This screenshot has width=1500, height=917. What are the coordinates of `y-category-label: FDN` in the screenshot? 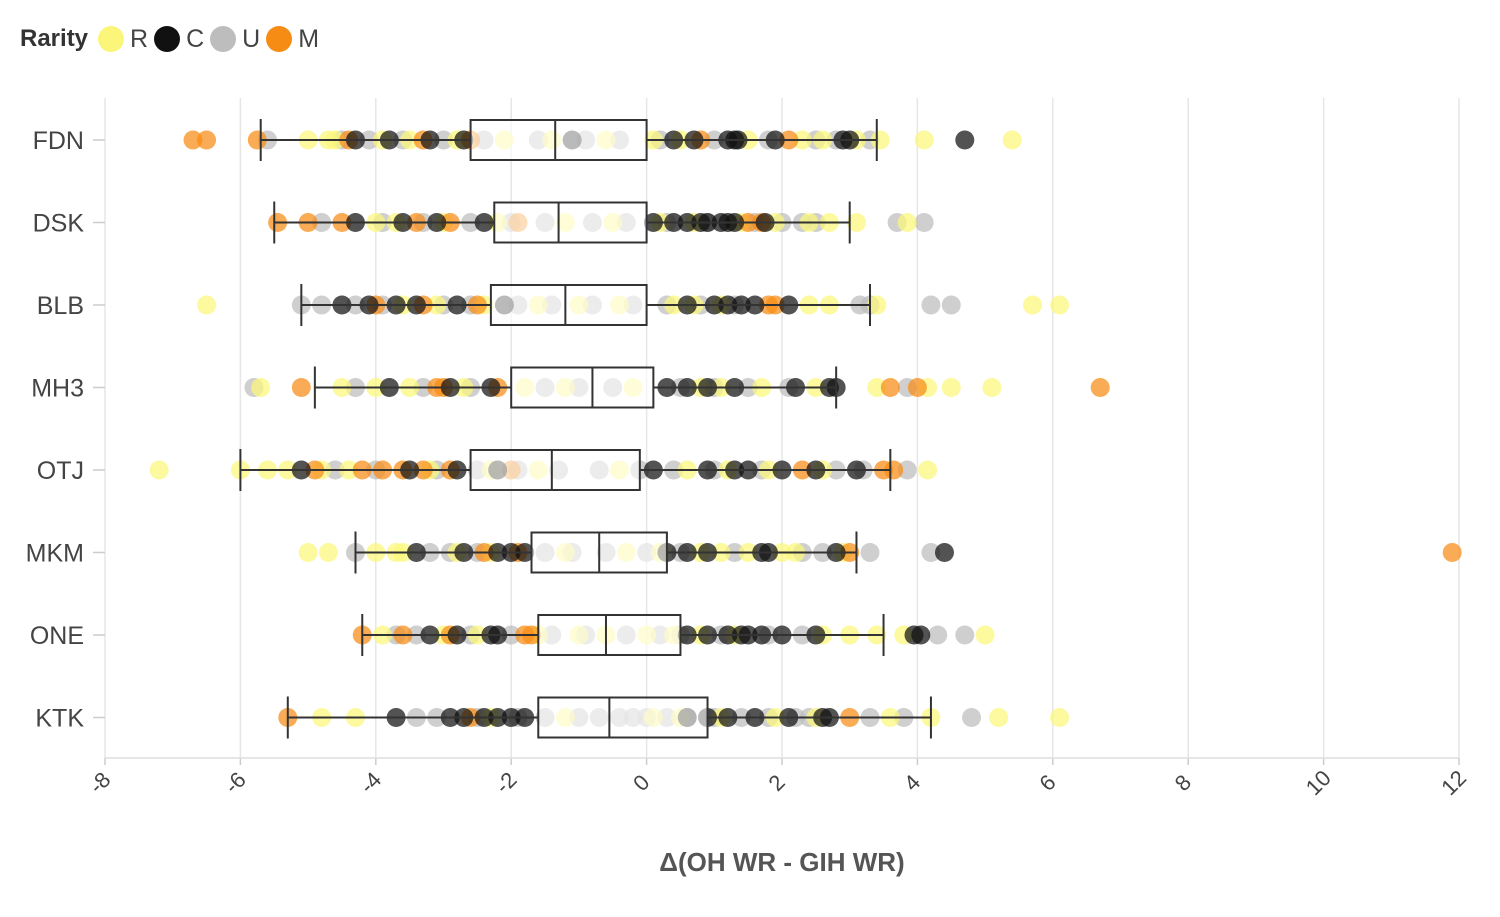 It's located at (58, 141).